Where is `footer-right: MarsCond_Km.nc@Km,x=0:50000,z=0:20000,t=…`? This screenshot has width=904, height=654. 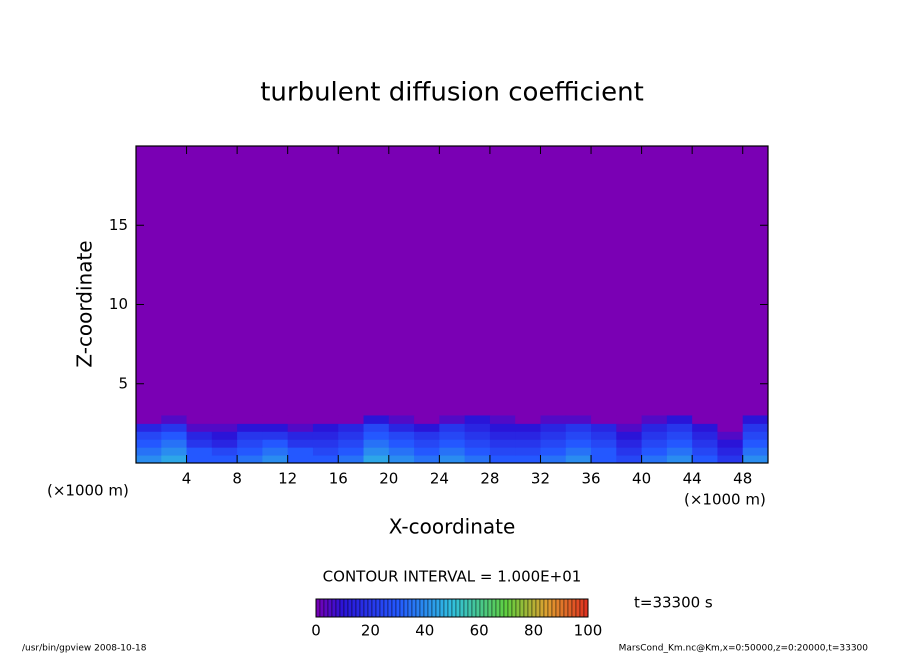 footer-right: MarsCond_Km.nc@Km,x=0:50000,z=0:20000,t=… is located at coordinates (744, 649).